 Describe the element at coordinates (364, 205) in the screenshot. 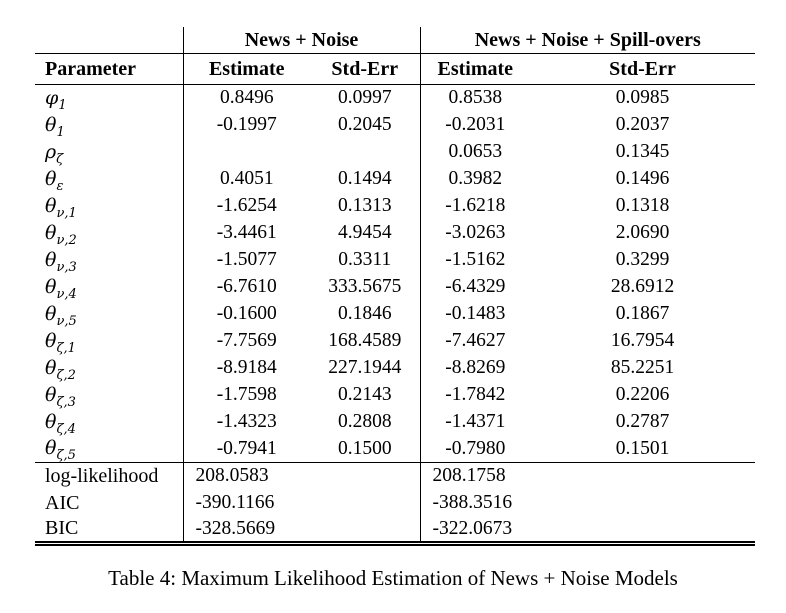

I see `m1-stderr: 0.1313` at that location.